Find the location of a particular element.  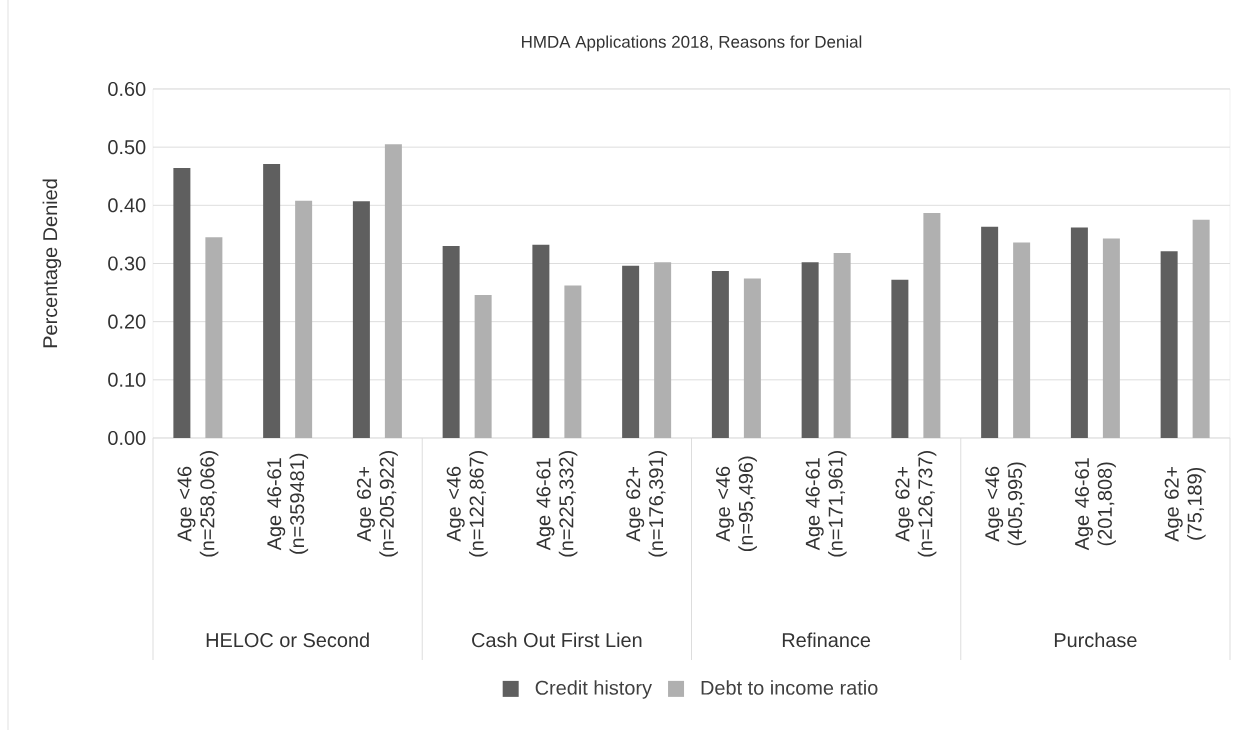

x-tick-label: Age <46 (n=122,867) is located at coordinates (467, 504).